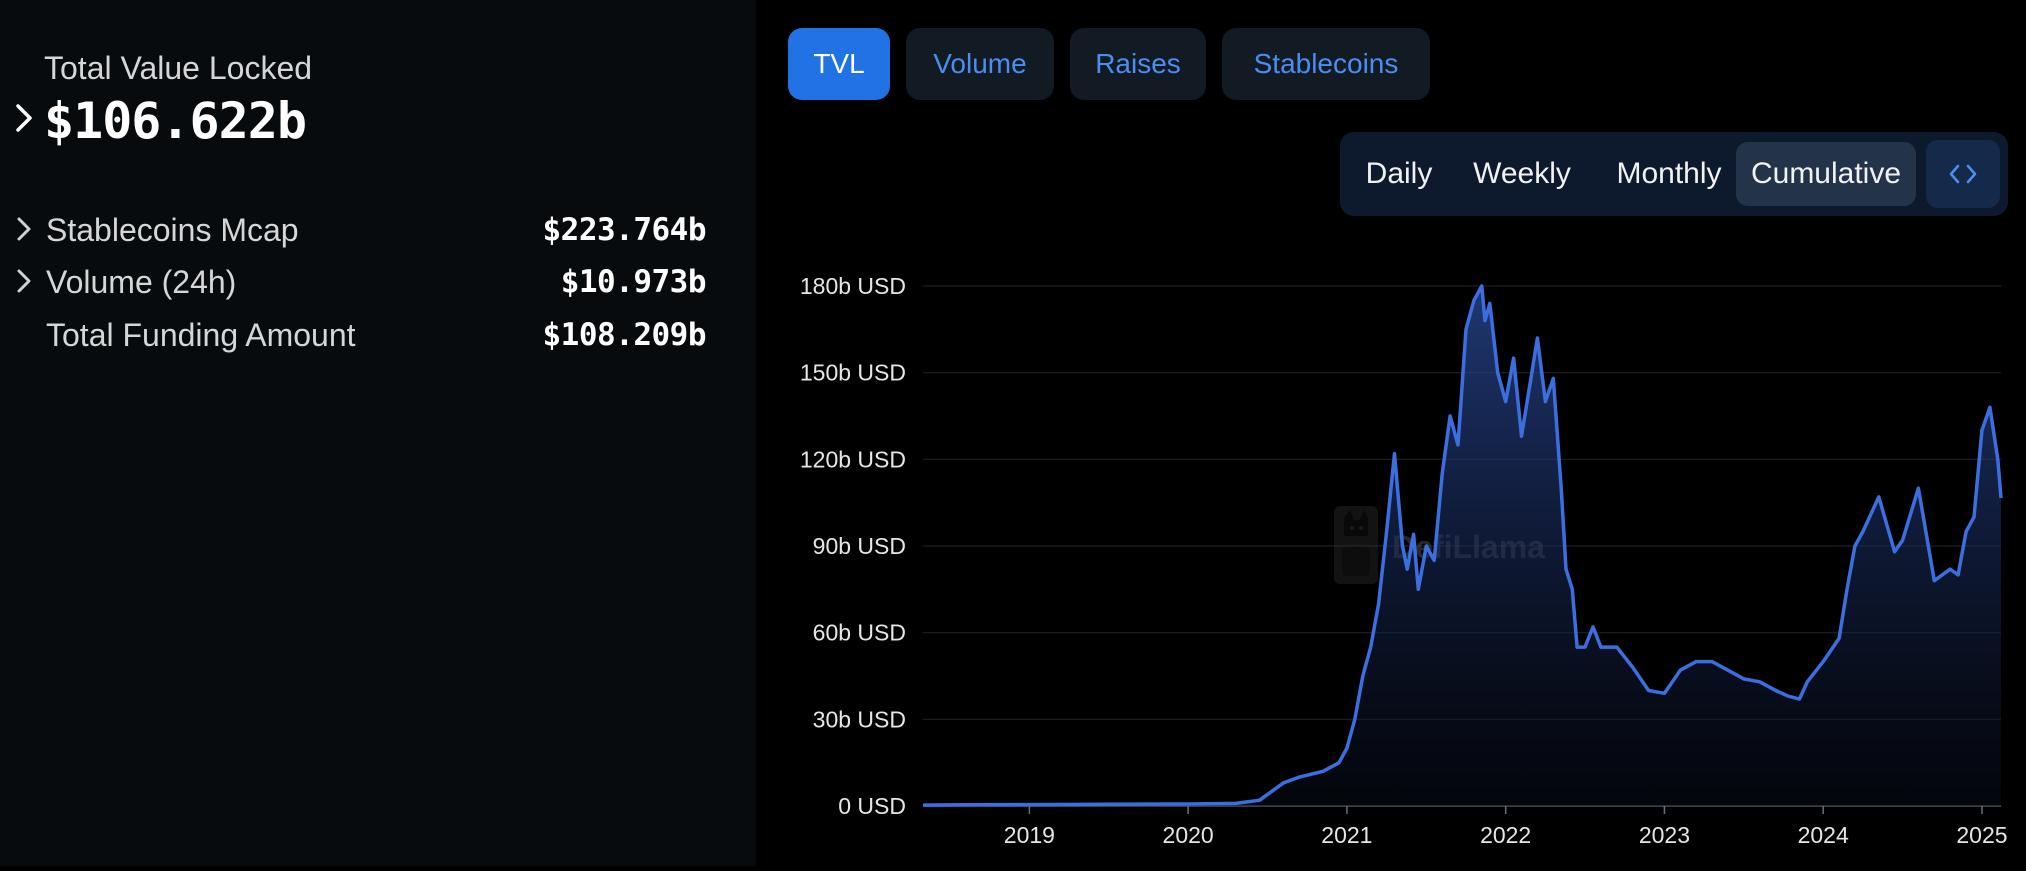  Describe the element at coordinates (624, 335) in the screenshot. I see `stat-value: $108.209b` at that location.